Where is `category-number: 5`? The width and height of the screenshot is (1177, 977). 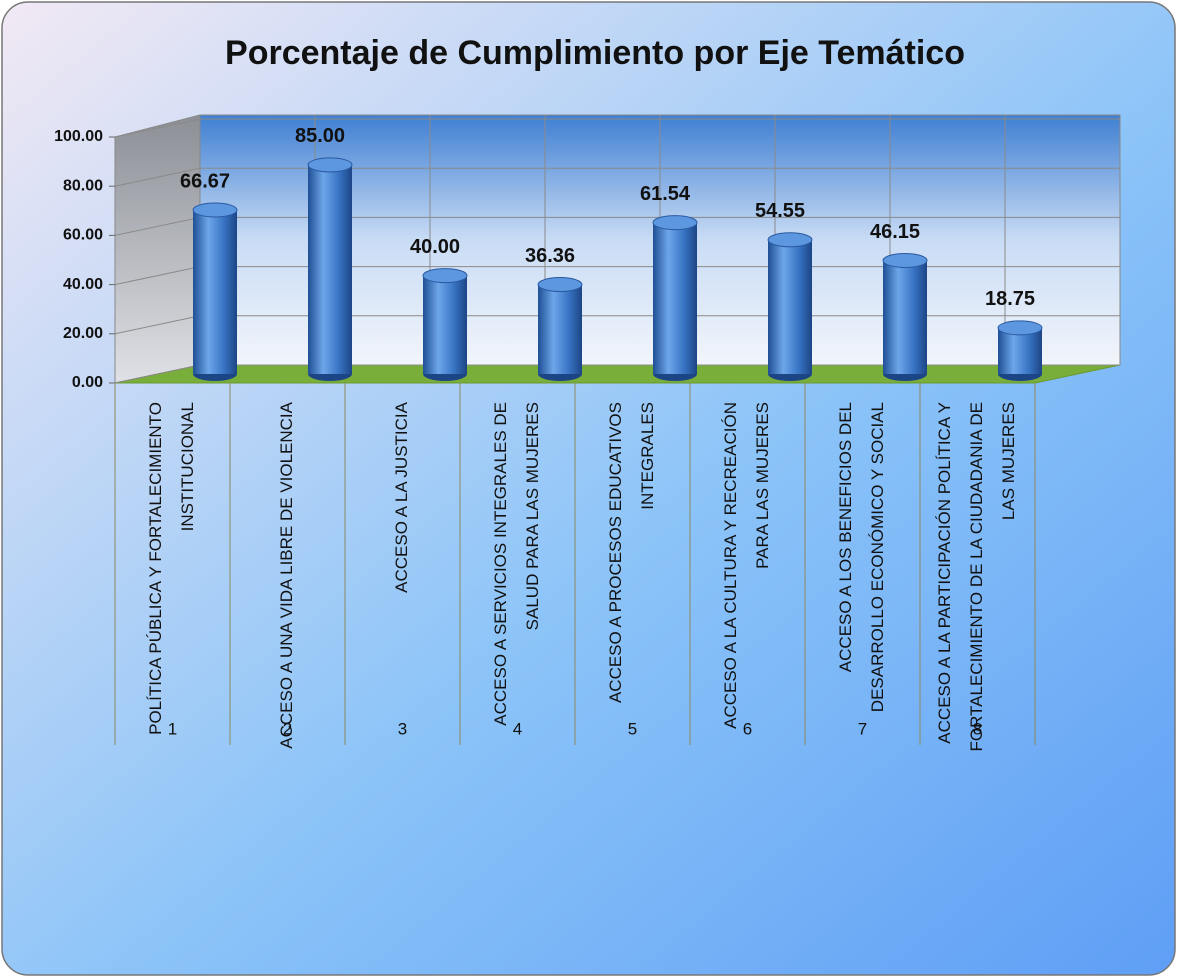 category-number: 5 is located at coordinates (632, 728).